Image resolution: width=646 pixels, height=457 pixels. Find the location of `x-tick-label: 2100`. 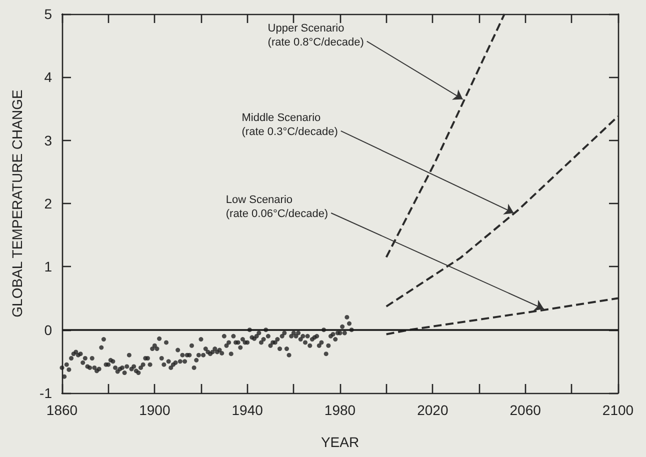

x-tick-label: 2100 is located at coordinates (618, 410).